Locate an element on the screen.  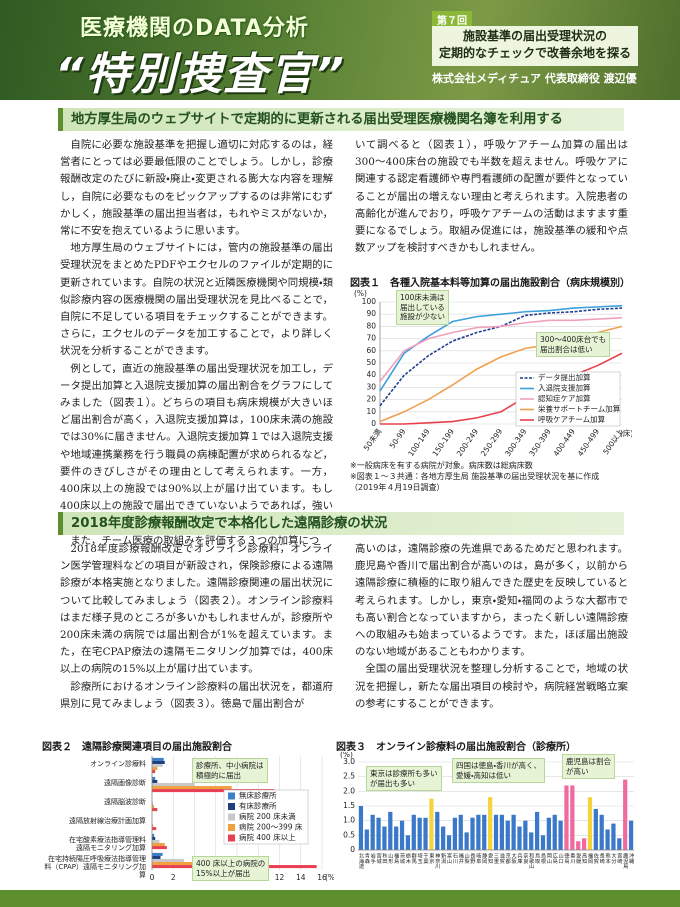
annotation: 診療所、中小病院は 積極的に届出 is located at coordinates (230, 770).